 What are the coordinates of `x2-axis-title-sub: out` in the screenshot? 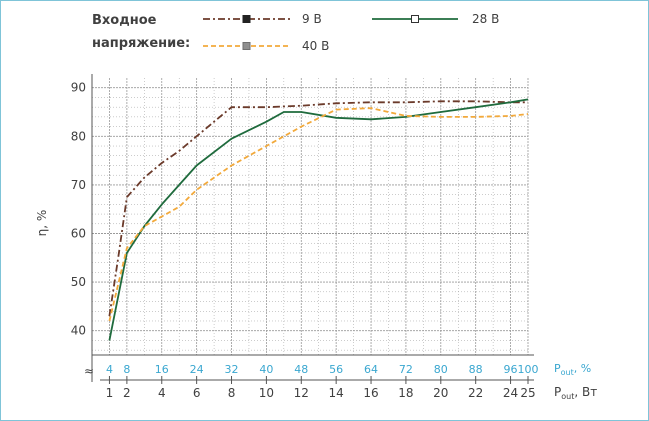 It's located at (567, 372).